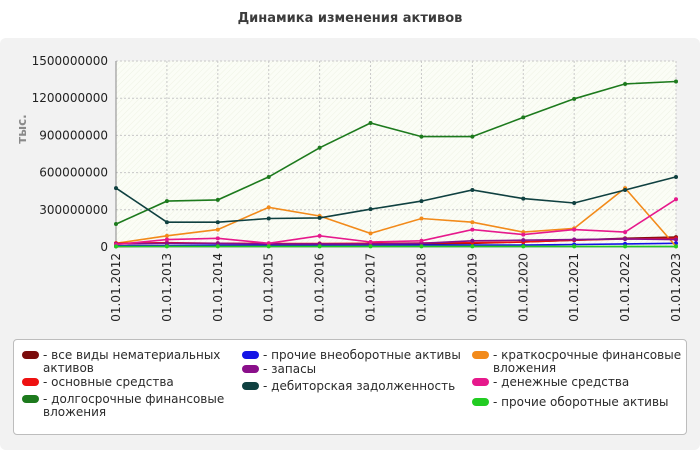 The width and height of the screenshot is (700, 450). What do you see at coordinates (357, 369) in the screenshot?
I see `legend-item: - запасы` at bounding box center [357, 369].